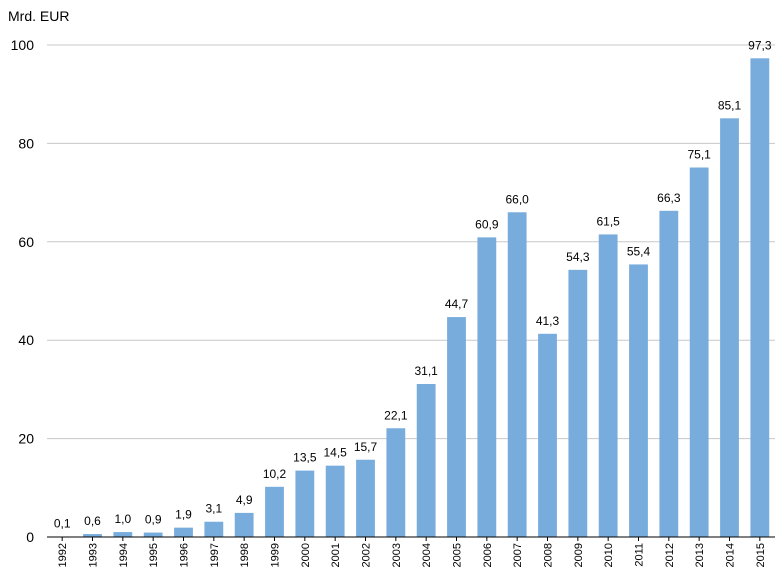 This screenshot has height=573, width=780. Describe the element at coordinates (336, 555) in the screenshot. I see `x-tick-label-2001: 2001` at that location.